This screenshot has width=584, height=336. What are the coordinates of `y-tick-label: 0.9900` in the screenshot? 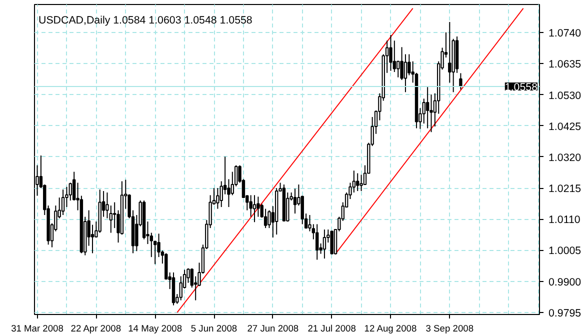 It's located at (565, 282).